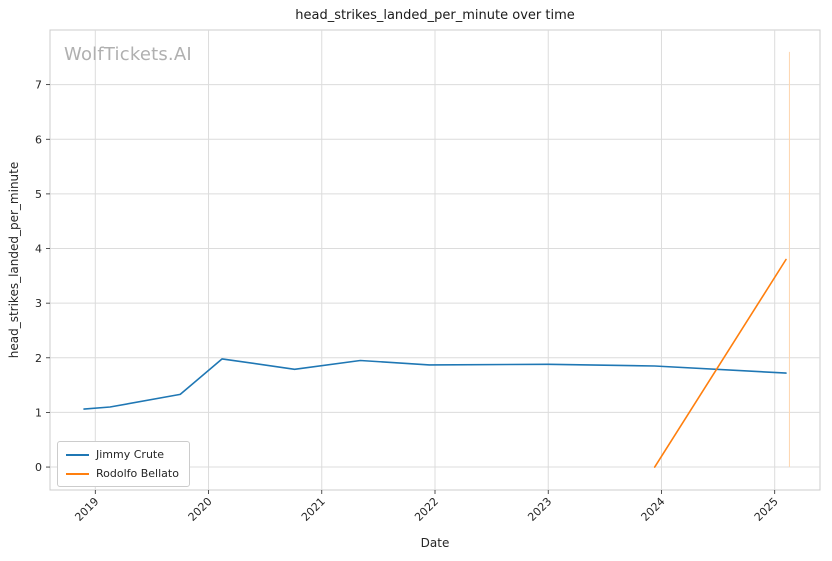  Describe the element at coordinates (313, 509) in the screenshot. I see `x-tick-label: 2021` at that location.